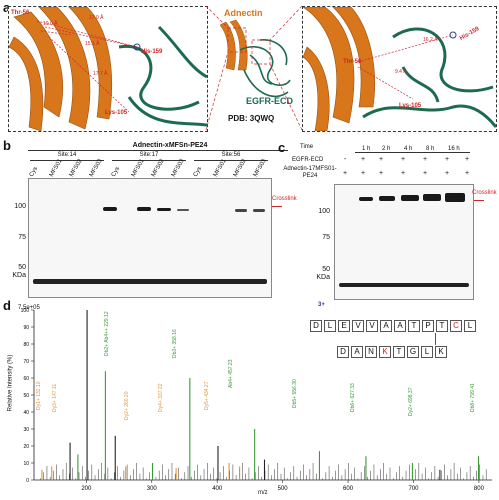 This screenshot has width=499, height=500. I want to click on time-8h: 8 h, so click(430, 149).